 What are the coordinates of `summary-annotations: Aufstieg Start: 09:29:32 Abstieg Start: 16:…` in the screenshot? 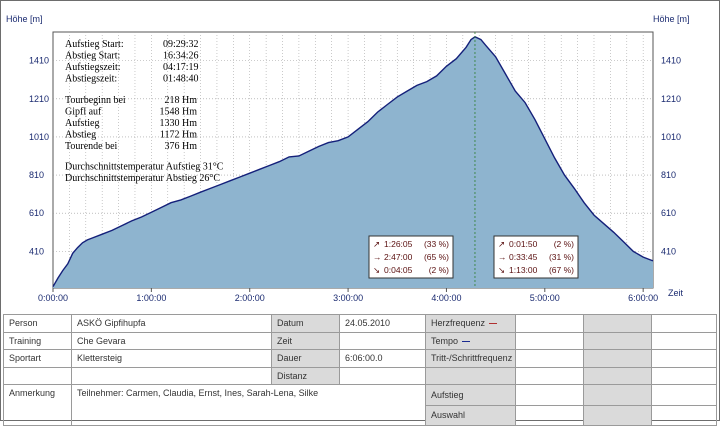 It's located at (144, 111).